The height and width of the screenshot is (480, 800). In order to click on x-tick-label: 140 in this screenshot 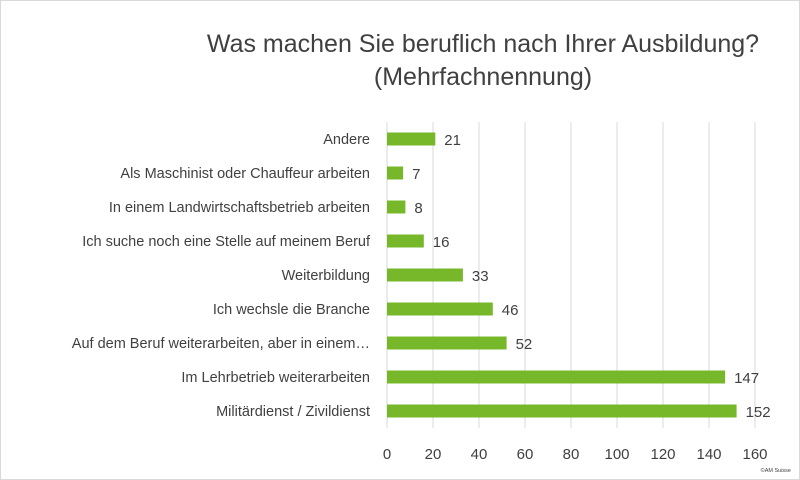, I will do `click(708, 454)`.